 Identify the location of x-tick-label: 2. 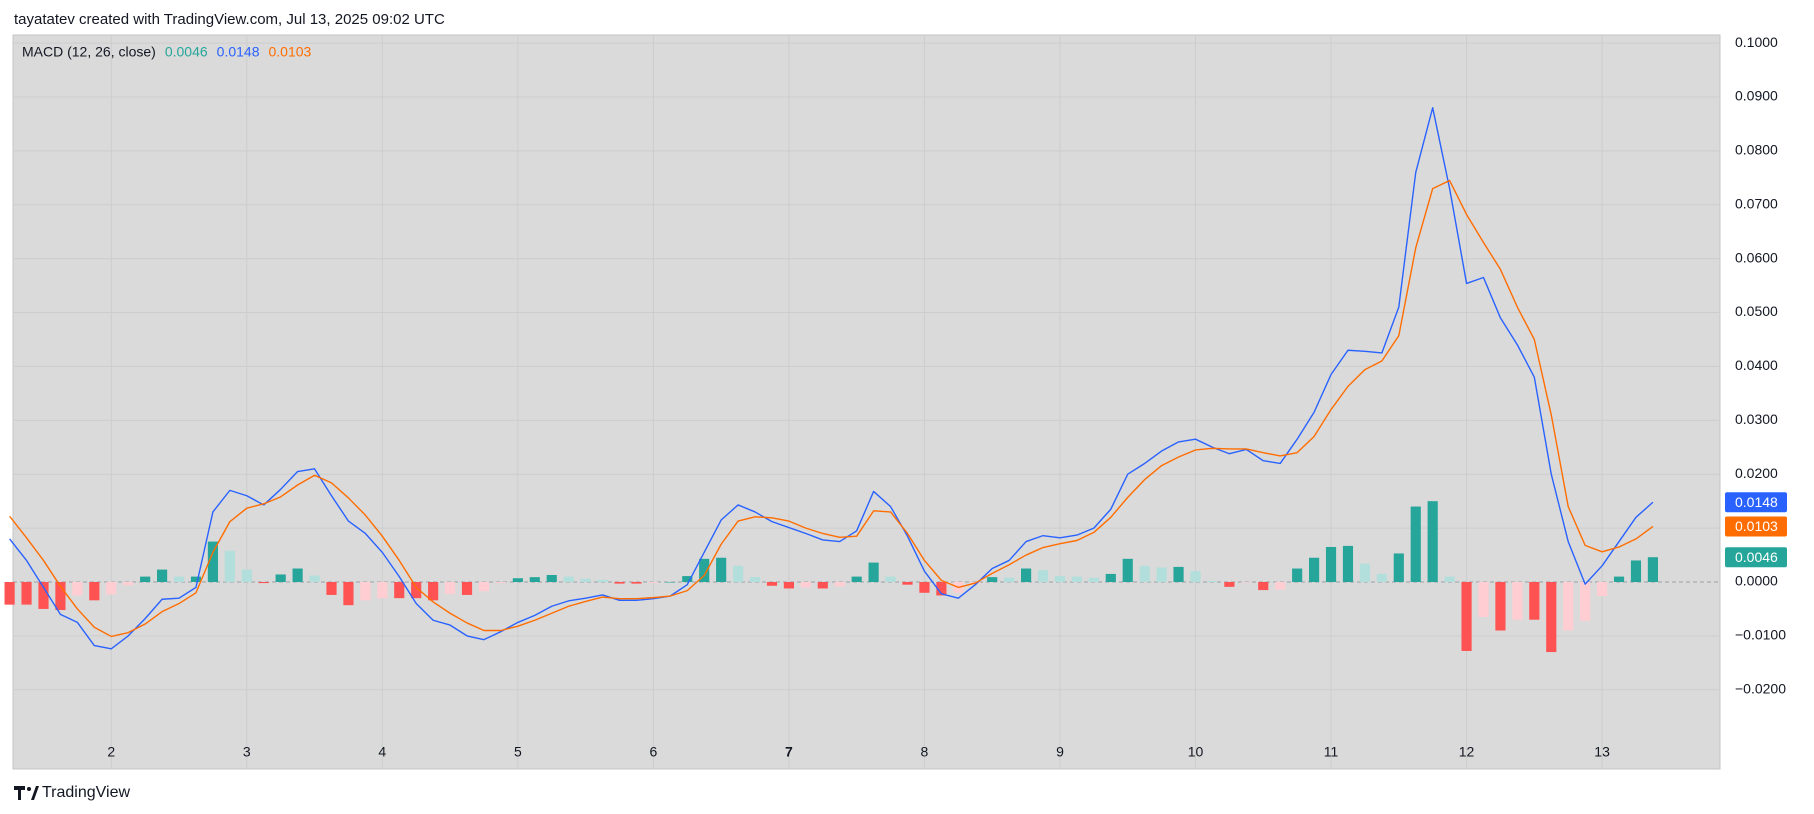
(111, 752).